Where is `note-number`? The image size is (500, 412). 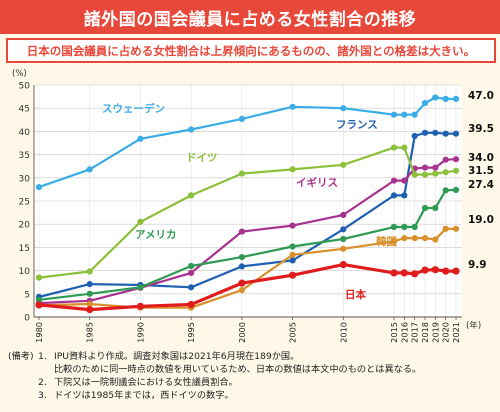
note-number is located at coordinates (46, 369).